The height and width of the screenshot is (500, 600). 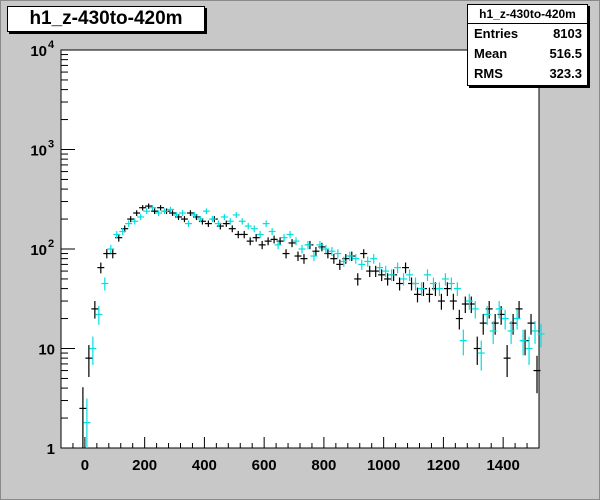 I want to click on stats-label: Mean, so click(x=491, y=53).